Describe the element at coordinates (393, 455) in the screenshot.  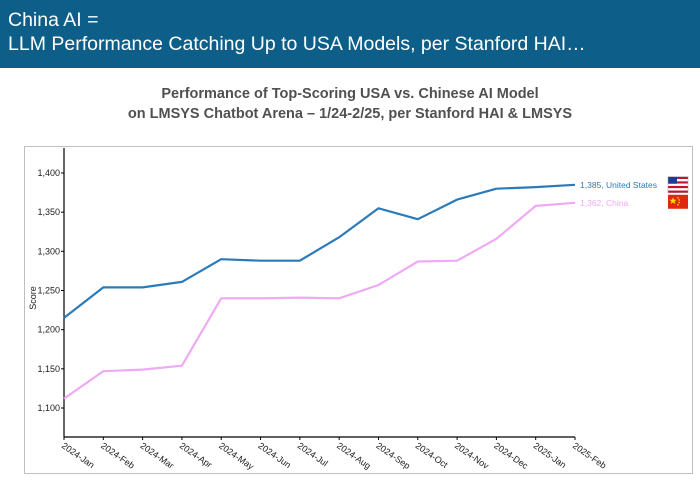
I see `x-tick-label: 2024-Sep` at that location.